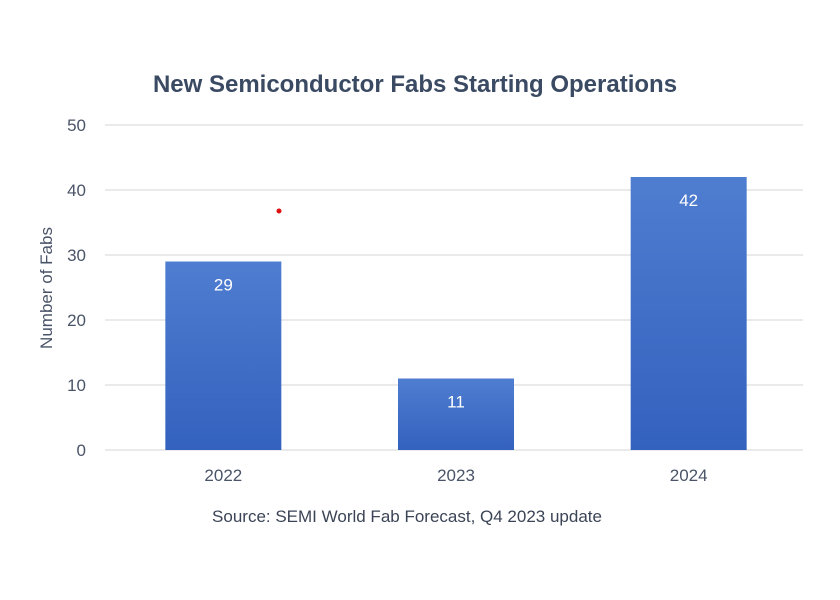 This screenshot has width=840, height=600. What do you see at coordinates (76, 385) in the screenshot?
I see `y-tick-label: 10` at bounding box center [76, 385].